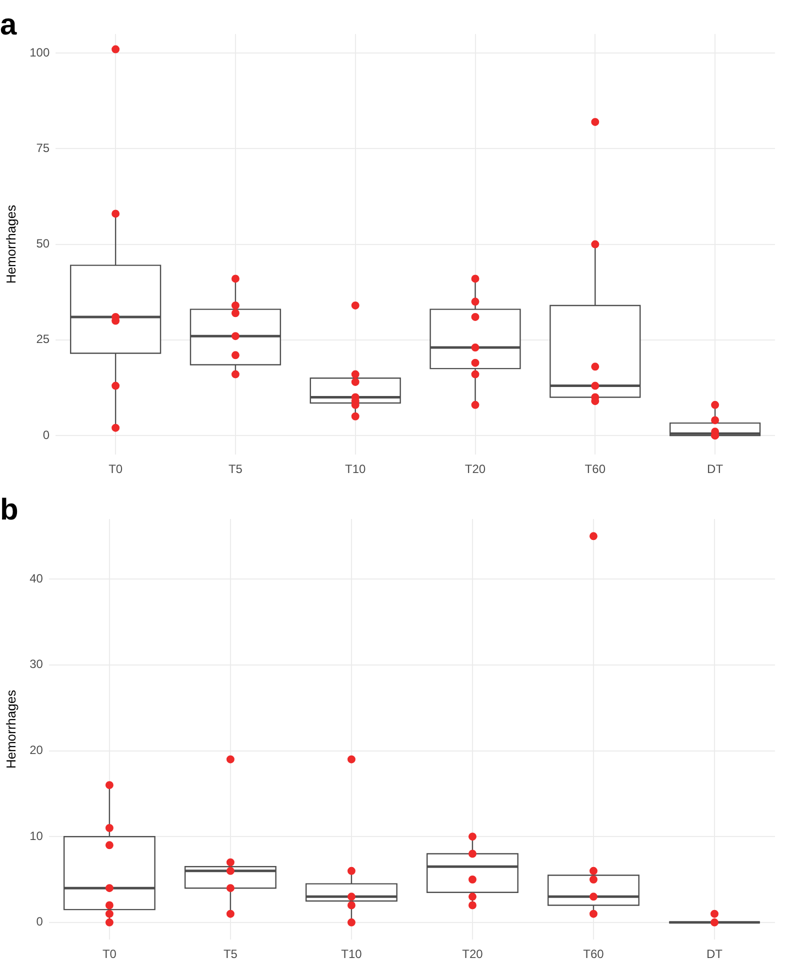 The image size is (785, 970). Describe the element at coordinates (37, 664) in the screenshot. I see `y-tick-label: 30` at that location.